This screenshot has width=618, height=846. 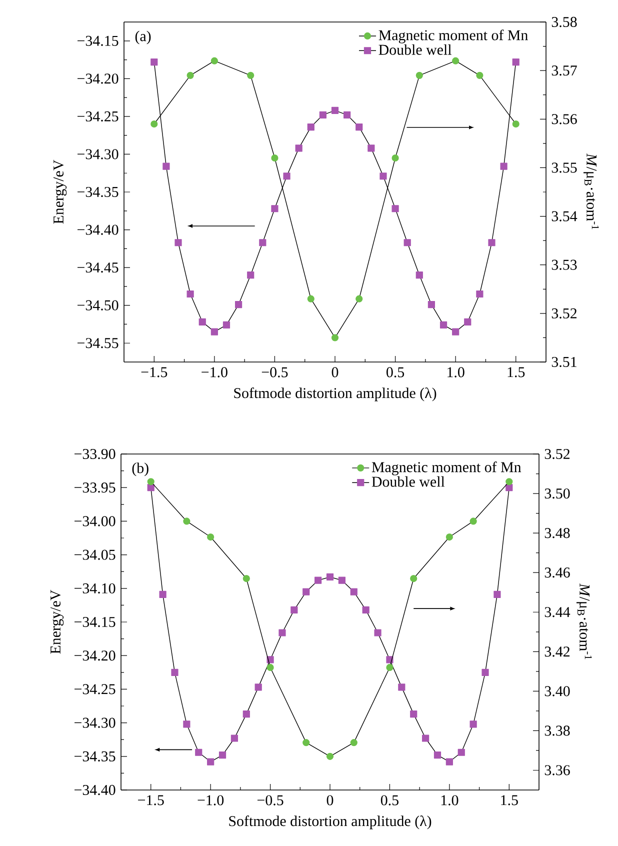 I want to click on y2-tick-label: 3.36, so click(x=557, y=770).